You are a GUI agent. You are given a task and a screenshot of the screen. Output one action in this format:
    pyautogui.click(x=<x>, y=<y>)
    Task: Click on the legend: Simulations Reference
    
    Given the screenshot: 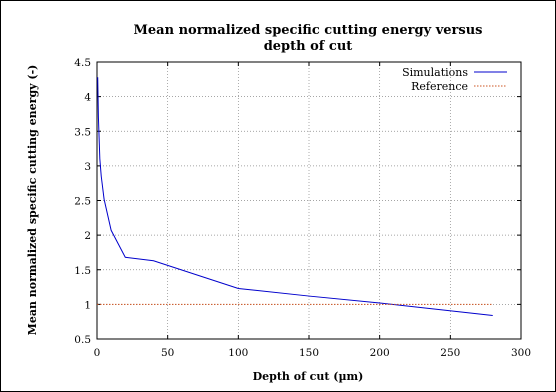 What is the action you would take?
    pyautogui.click(x=454, y=79)
    